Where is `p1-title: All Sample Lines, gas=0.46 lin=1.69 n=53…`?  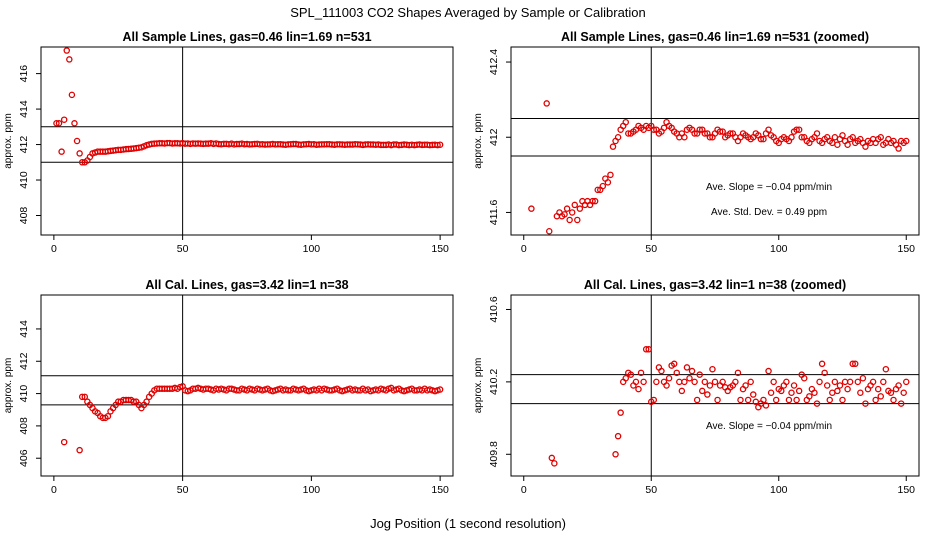
p1-title: All Sample Lines, gas=0.46 lin=1.69 n=53… is located at coordinates (246, 37).